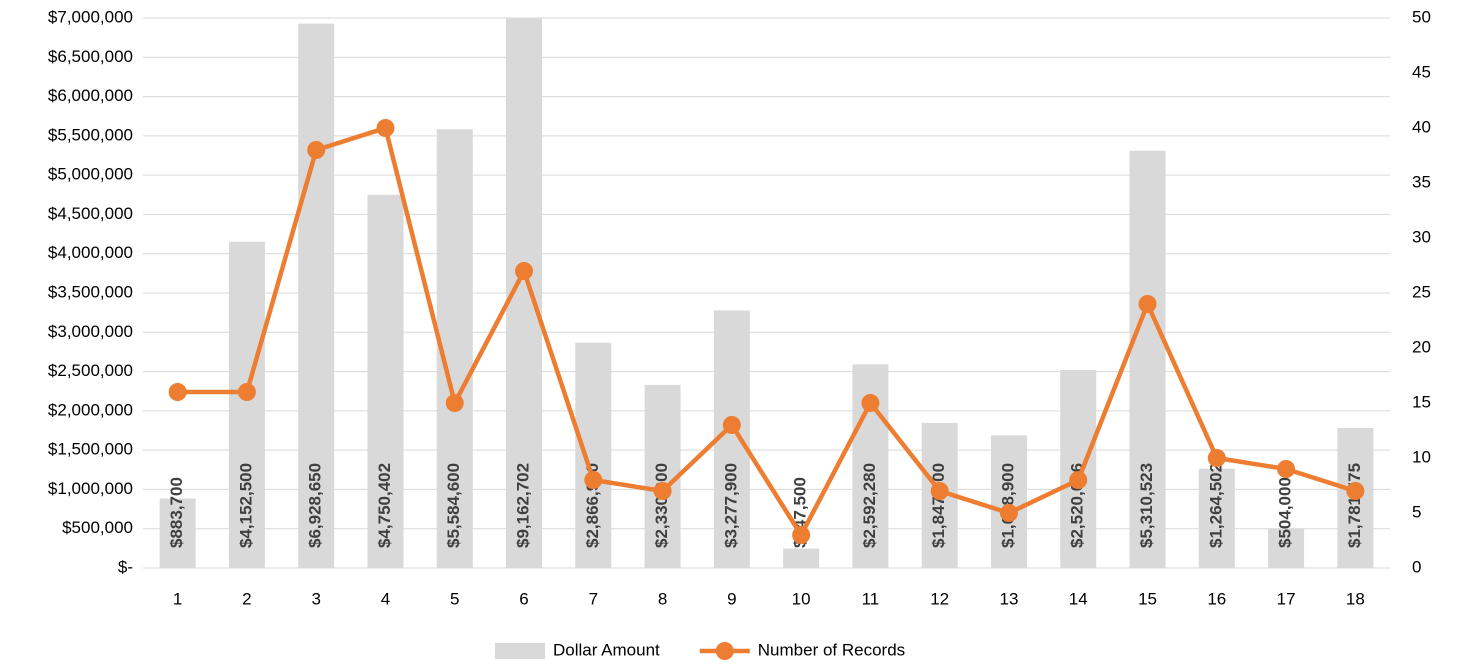  What do you see at coordinates (523, 505) in the screenshot?
I see `value-label: $9,162,702` at bounding box center [523, 505].